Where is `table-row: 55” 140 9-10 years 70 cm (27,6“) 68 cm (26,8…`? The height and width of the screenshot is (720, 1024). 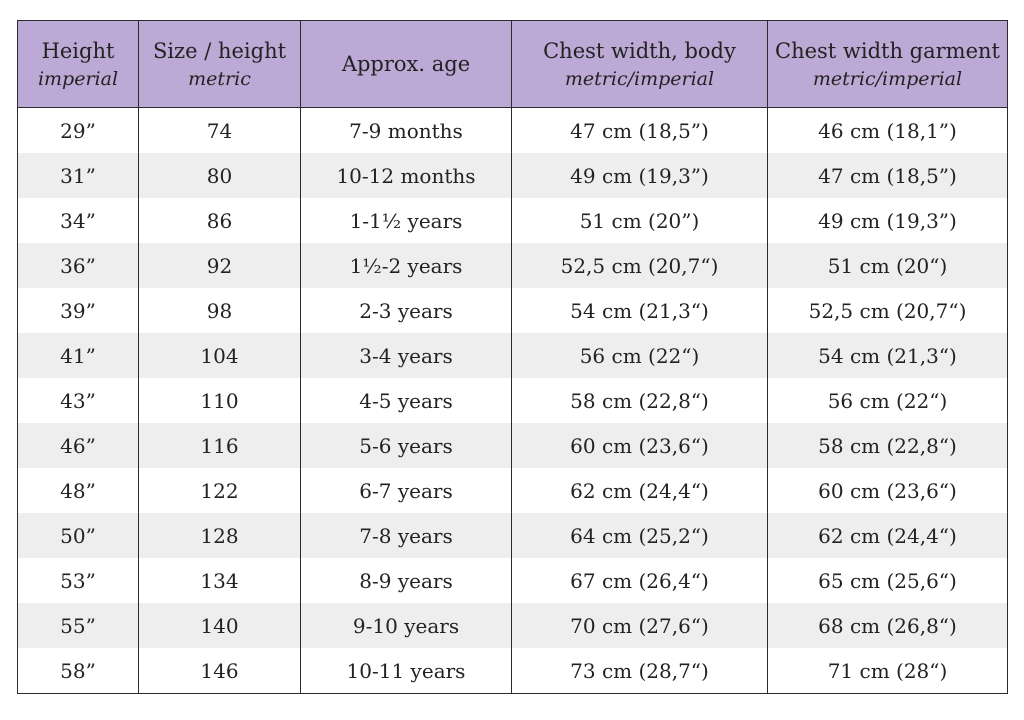
table-row: 55” 140 9-10 years 70 cm (27,6“) 68 cm (26,8… is located at coordinates (512, 625).